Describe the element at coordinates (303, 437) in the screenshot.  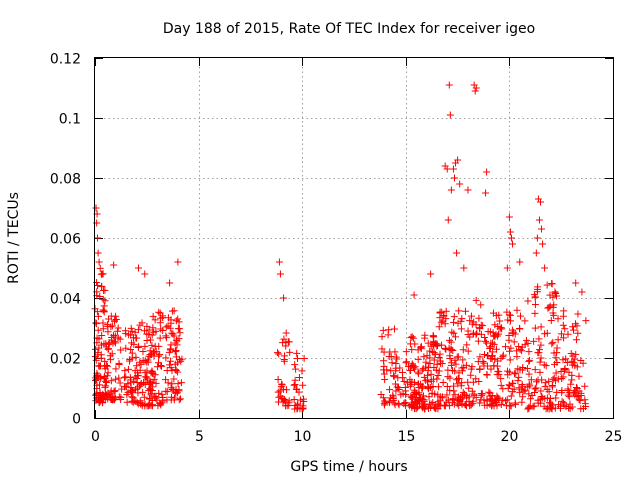
I see `x-tick-label: 10` at that location.